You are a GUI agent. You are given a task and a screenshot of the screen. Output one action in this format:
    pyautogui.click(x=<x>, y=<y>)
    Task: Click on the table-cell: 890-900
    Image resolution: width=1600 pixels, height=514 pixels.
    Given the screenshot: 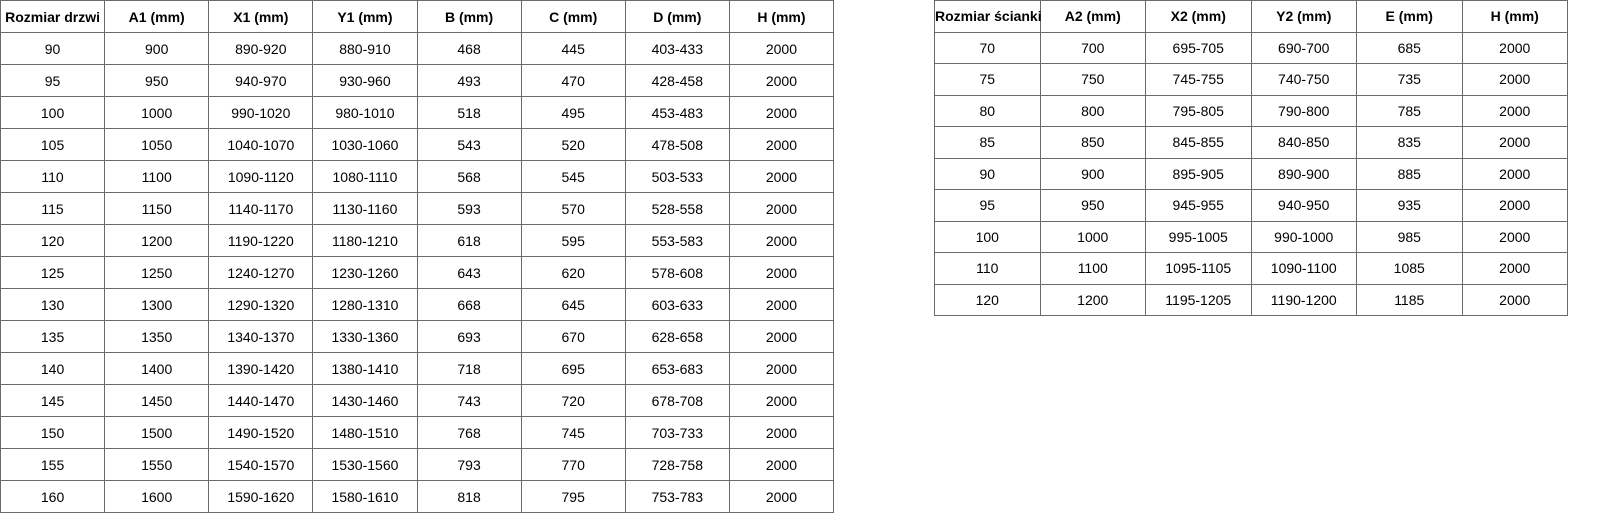 What is the action you would take?
    pyautogui.click(x=1303, y=173)
    